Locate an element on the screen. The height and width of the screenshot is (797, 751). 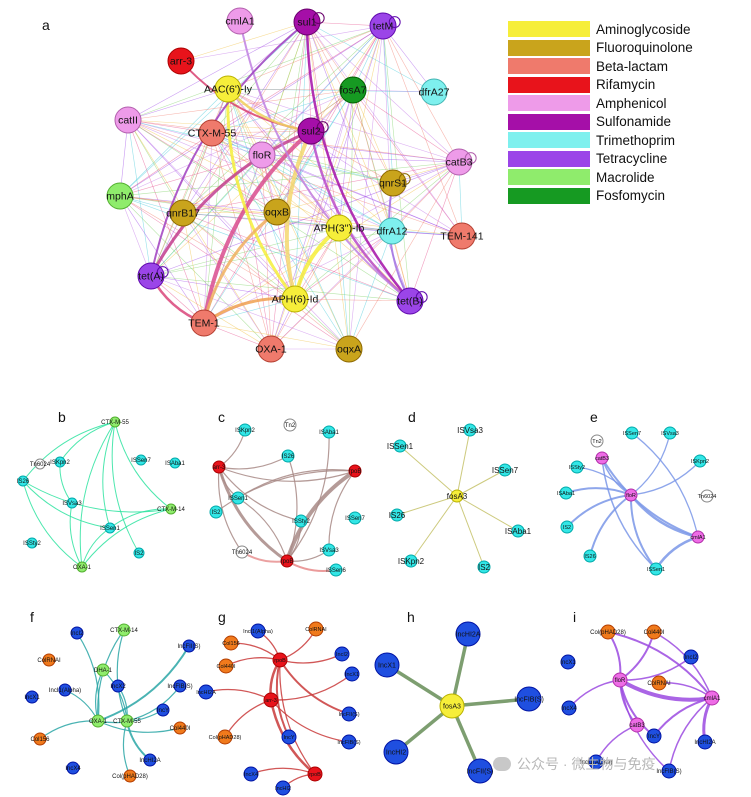
node-label: ISKpn2 is located at coordinates (60, 463).